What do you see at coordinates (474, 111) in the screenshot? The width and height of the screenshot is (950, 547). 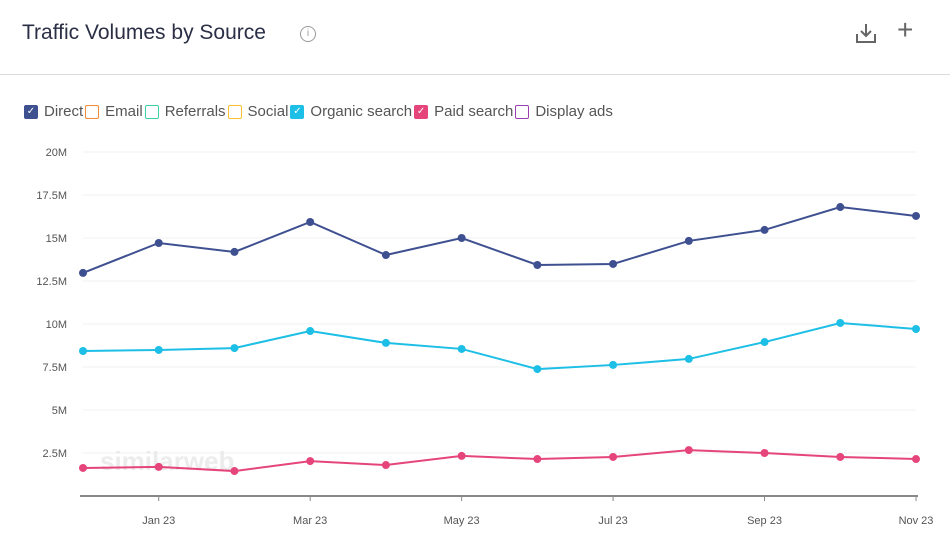 I see `legend-label: Paid search` at bounding box center [474, 111].